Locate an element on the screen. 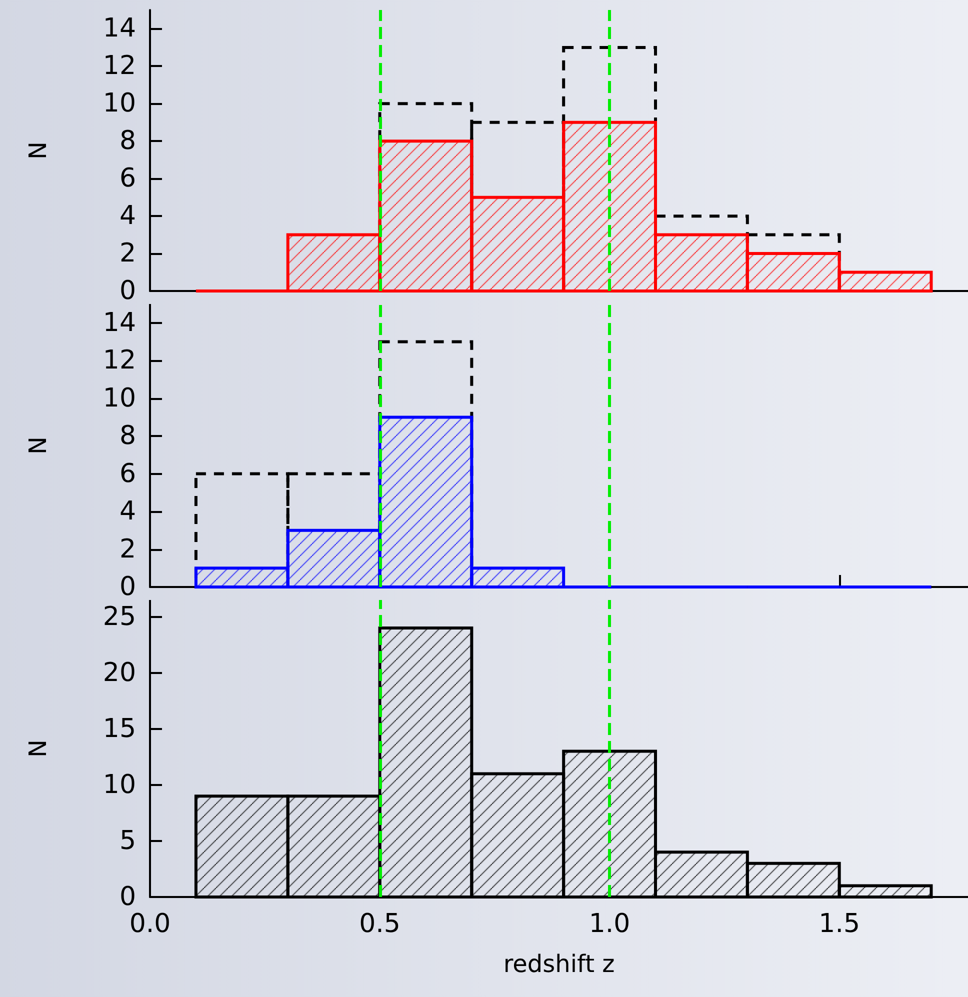 This screenshot has width=968, height=997. y-tick-label: 25 is located at coordinates (119, 617).